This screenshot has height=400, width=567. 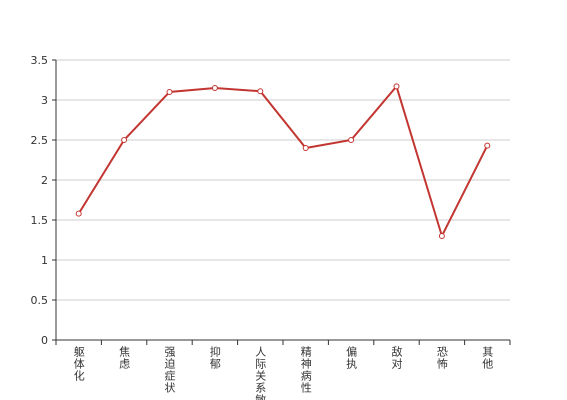 What do you see at coordinates (214, 357) in the screenshot?
I see `x-tick-label: 抑郁` at bounding box center [214, 357].